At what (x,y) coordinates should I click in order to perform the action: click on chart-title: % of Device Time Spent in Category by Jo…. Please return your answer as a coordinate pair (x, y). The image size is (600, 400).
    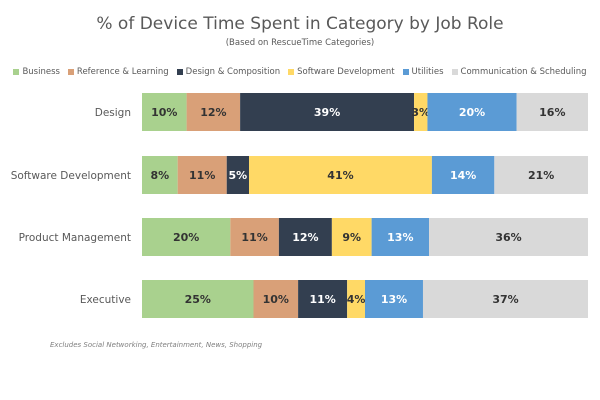
    Looking at the image, I should click on (300, 24).